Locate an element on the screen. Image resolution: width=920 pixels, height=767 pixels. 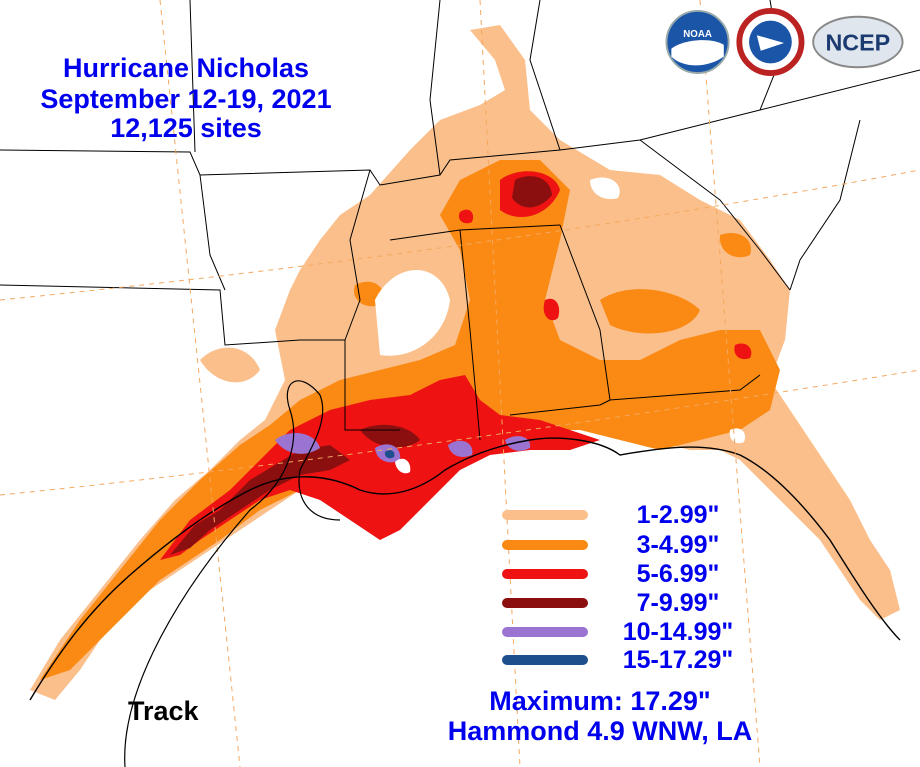
nws-logo-icon is located at coordinates (770, 42).